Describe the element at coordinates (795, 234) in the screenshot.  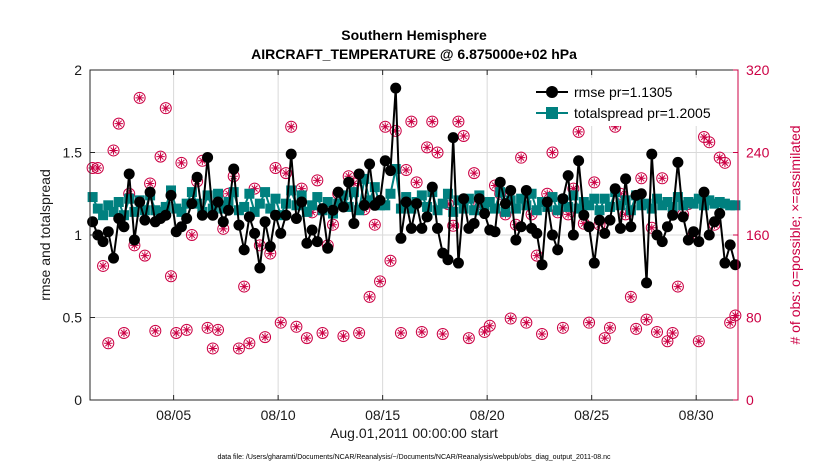
I see `y-right-axis-label: # of obs: o=possible; ×=assimilated` at that location.